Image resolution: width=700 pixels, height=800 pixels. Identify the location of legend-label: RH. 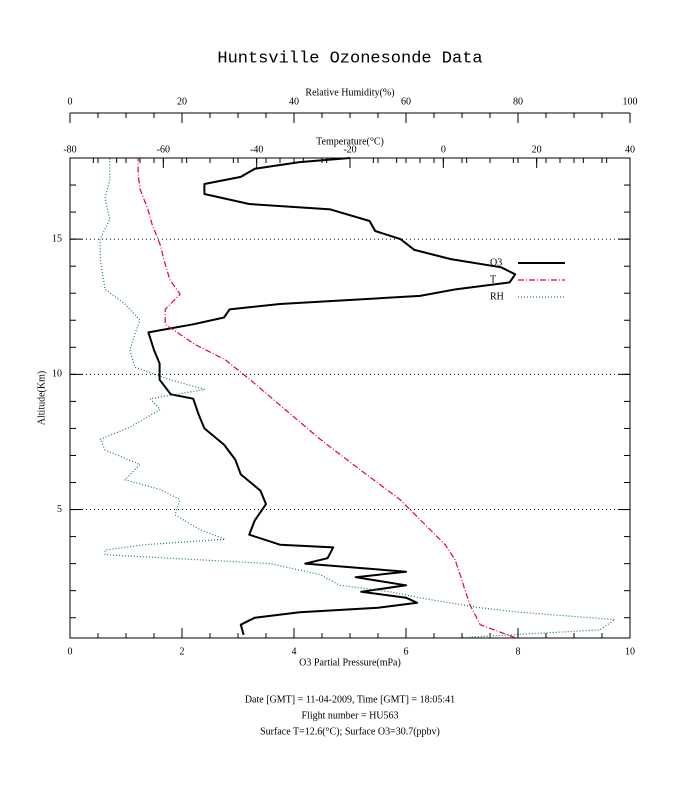
(497, 296).